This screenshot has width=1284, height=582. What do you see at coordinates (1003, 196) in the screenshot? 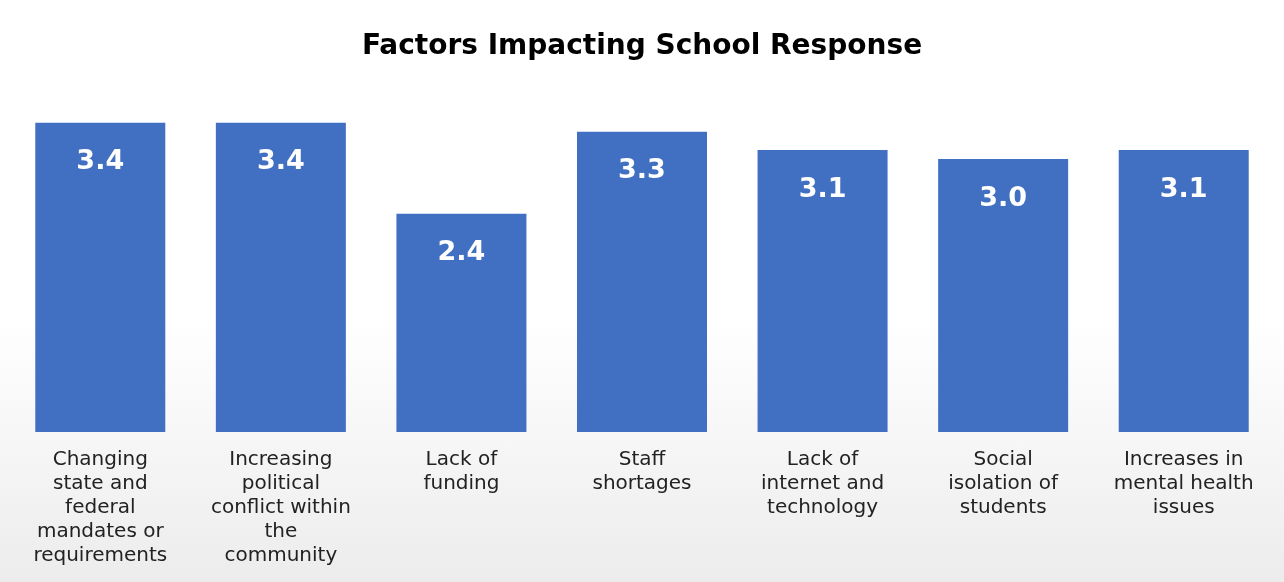
I see `data-label: 3.0` at bounding box center [1003, 196].